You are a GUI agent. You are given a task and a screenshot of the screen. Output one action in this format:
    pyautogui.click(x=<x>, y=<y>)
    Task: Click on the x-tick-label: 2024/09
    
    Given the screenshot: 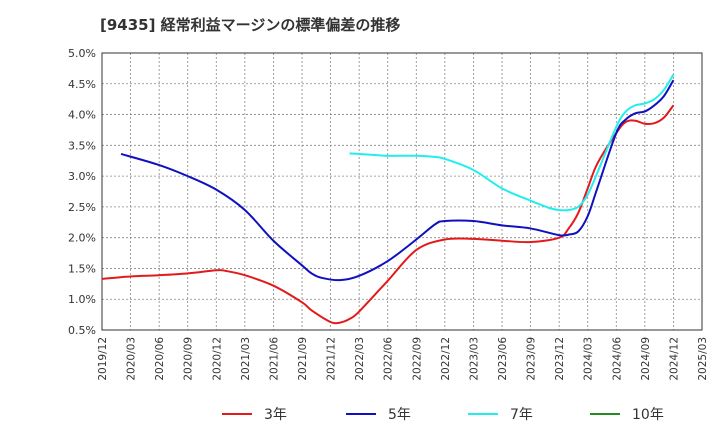 What is the action you would take?
    pyautogui.click(x=646, y=359)
    